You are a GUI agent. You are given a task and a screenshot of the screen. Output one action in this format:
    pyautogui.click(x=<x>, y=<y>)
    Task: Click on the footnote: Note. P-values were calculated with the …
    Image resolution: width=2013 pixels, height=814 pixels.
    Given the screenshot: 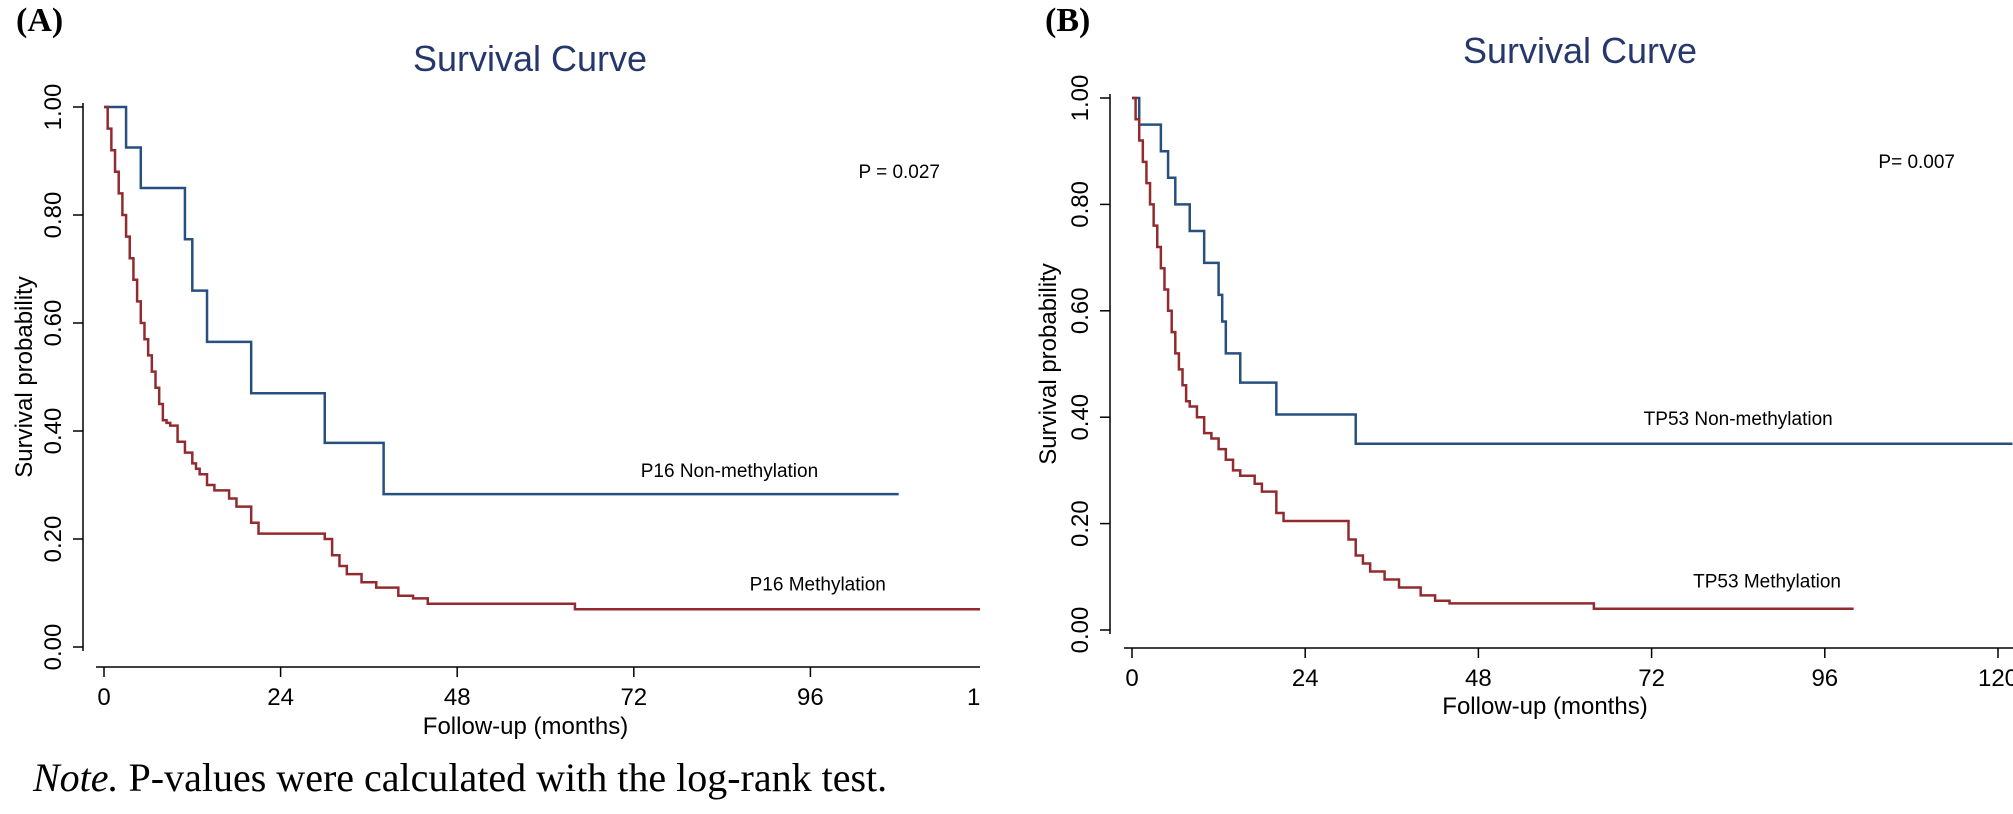 What is the action you would take?
    pyautogui.click(x=460, y=777)
    